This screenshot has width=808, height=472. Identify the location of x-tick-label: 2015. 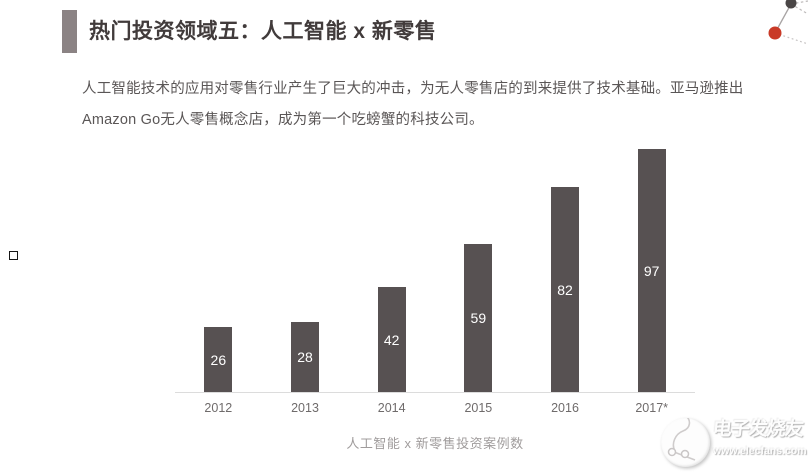
(478, 408).